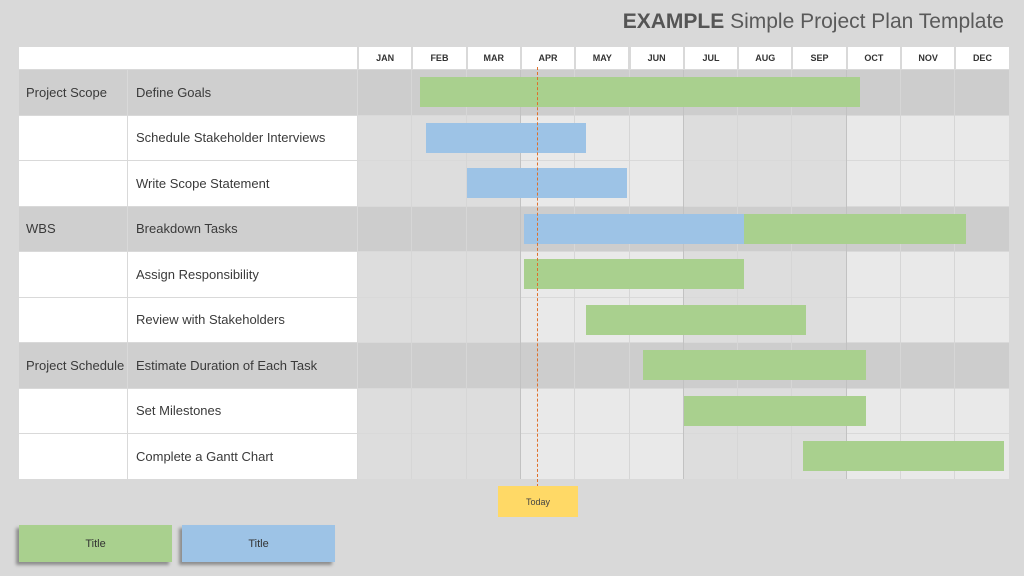  Describe the element at coordinates (242, 228) in the screenshot. I see `task-cell: Breakdown Tasks` at that location.